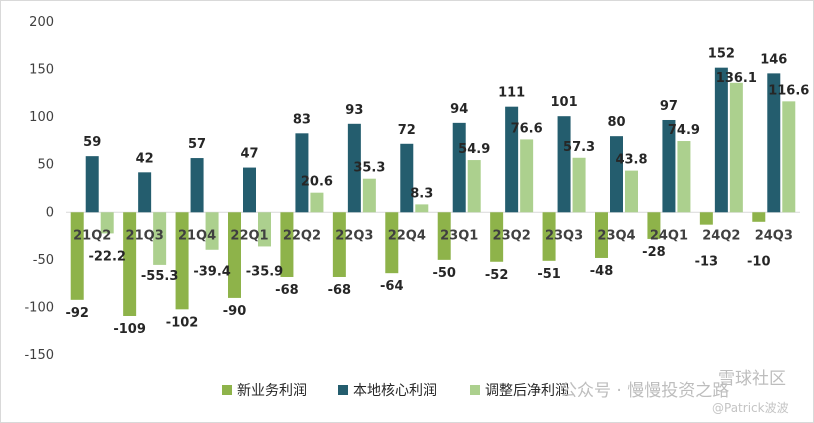 This screenshot has width=814, height=423. I want to click on bar-core-local-23Q1, so click(459, 167).